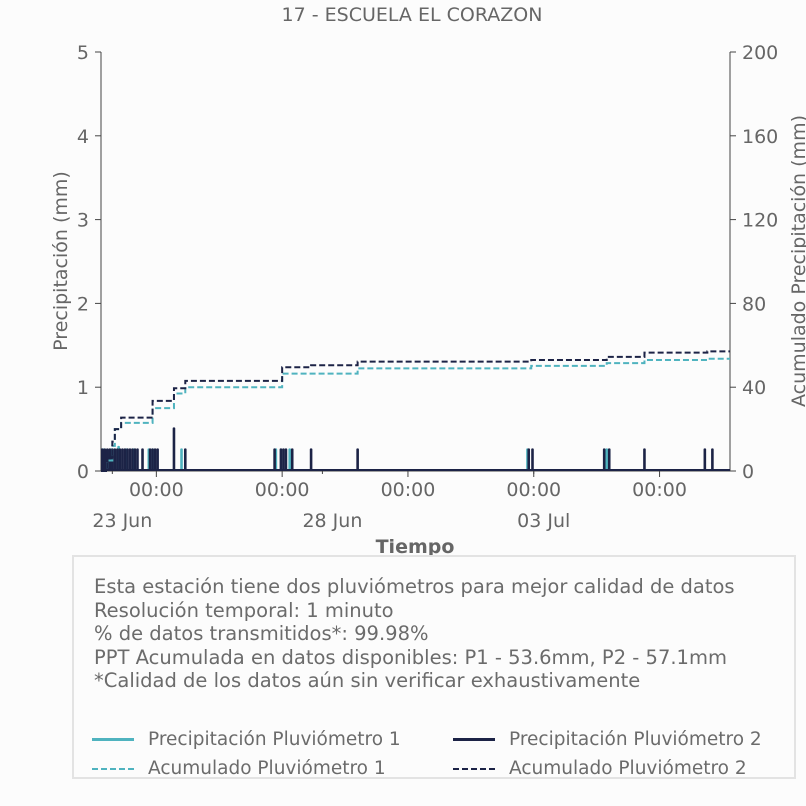 The width and height of the screenshot is (806, 806). I want to click on legend-item-cum-p1: Acumulado Pluviómetro 1, so click(239, 768).